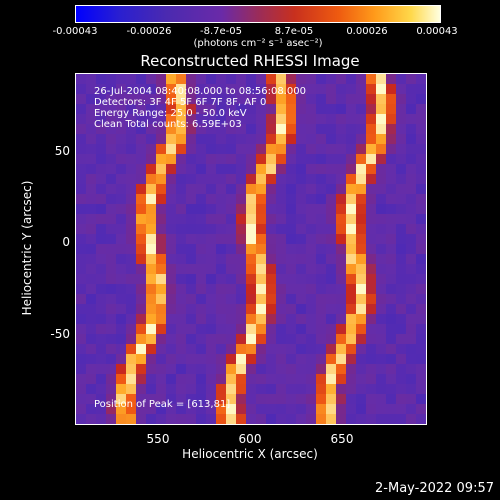 The image size is (500, 500). Describe the element at coordinates (62, 151) in the screenshot. I see `y-tick-label: 50` at that location.